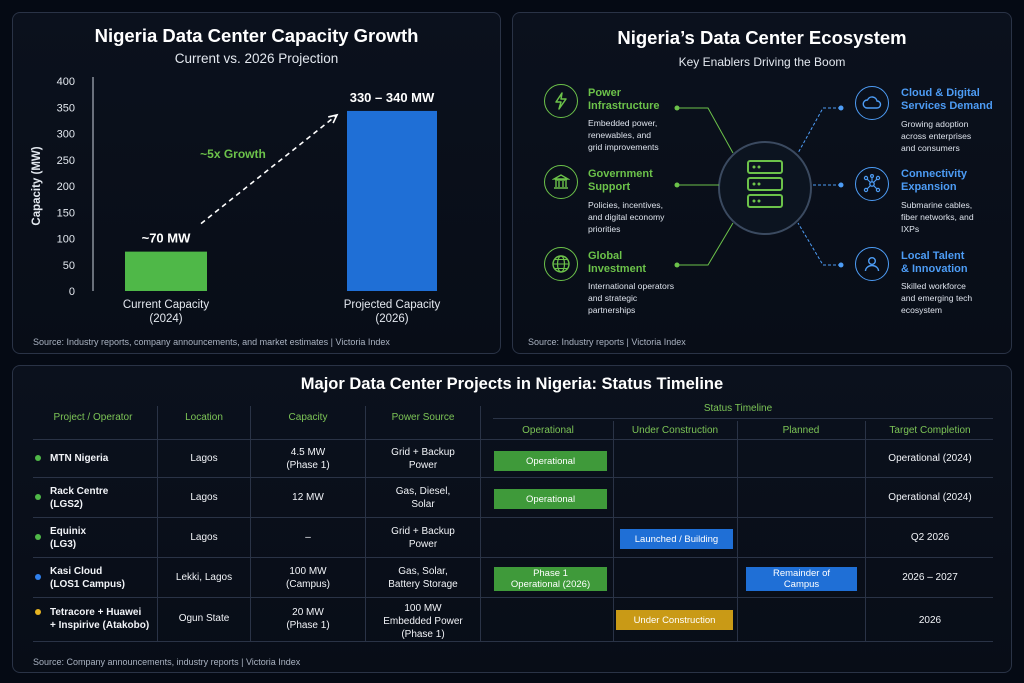 This screenshot has height=683, width=1024. What do you see at coordinates (550, 579) in the screenshot?
I see `status-bar-operational: Phase 1 Operational (2026)` at bounding box center [550, 579].